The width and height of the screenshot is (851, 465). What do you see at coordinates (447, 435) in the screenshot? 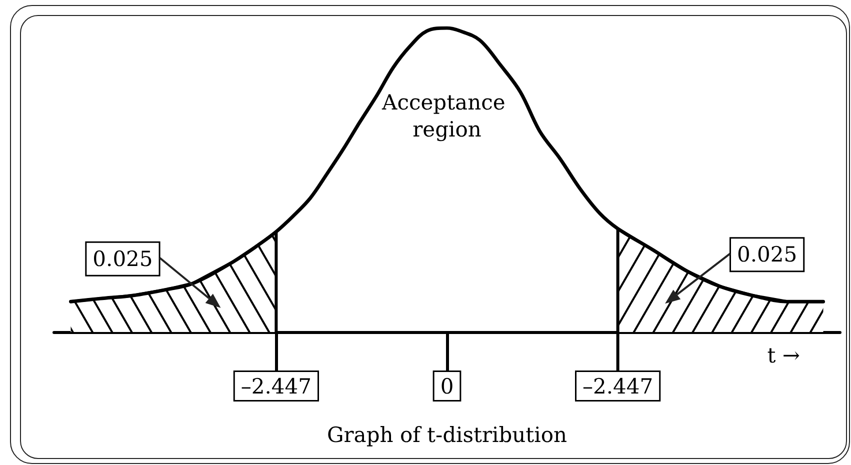
I see `text: Graph of t-distribution` at bounding box center [447, 435].